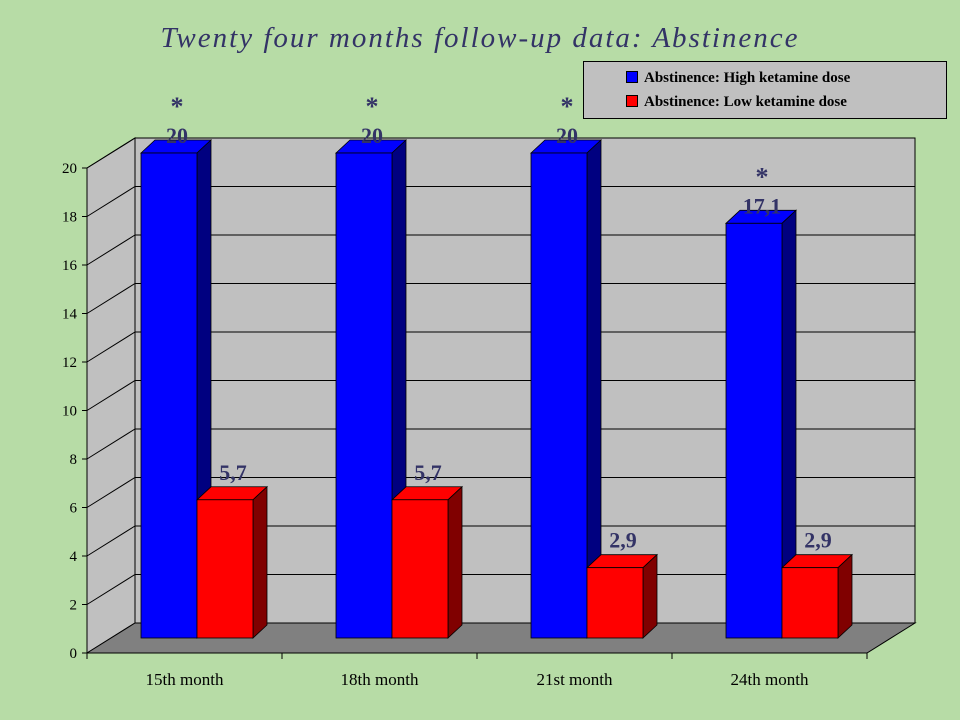 The image size is (960, 720). What do you see at coordinates (74, 557) in the screenshot?
I see `y-tick-label: 4` at bounding box center [74, 557].